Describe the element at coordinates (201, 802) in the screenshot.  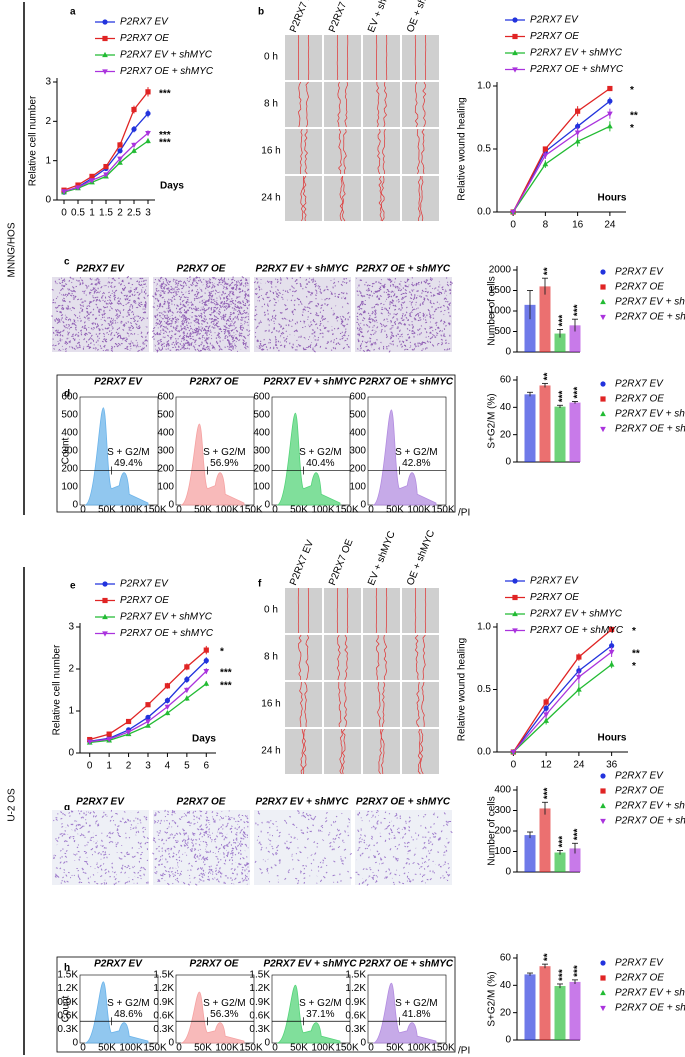
I see `image-title: P2RX7 OE` at that location.